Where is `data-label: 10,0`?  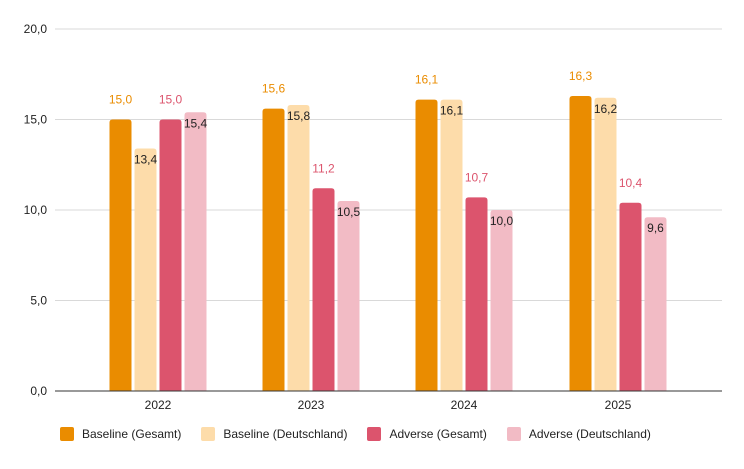
data-label: 10,0 is located at coordinates (502, 221).